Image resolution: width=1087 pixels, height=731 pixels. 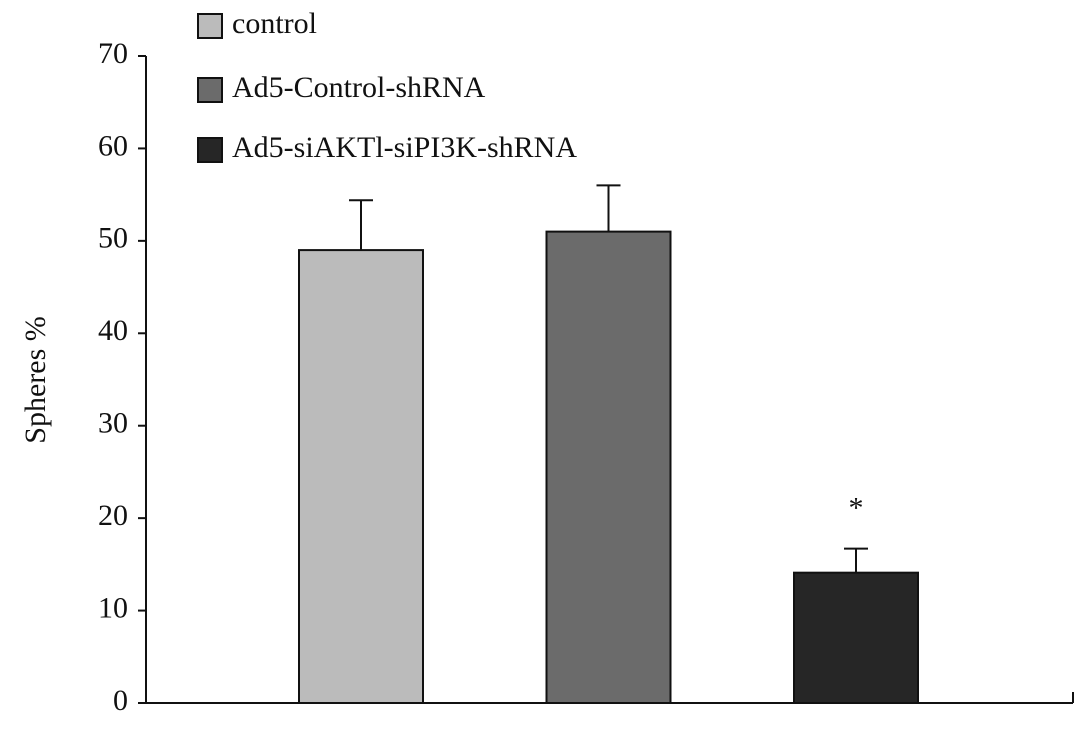 I want to click on y-tick-label: 20, so click(x=113, y=515).